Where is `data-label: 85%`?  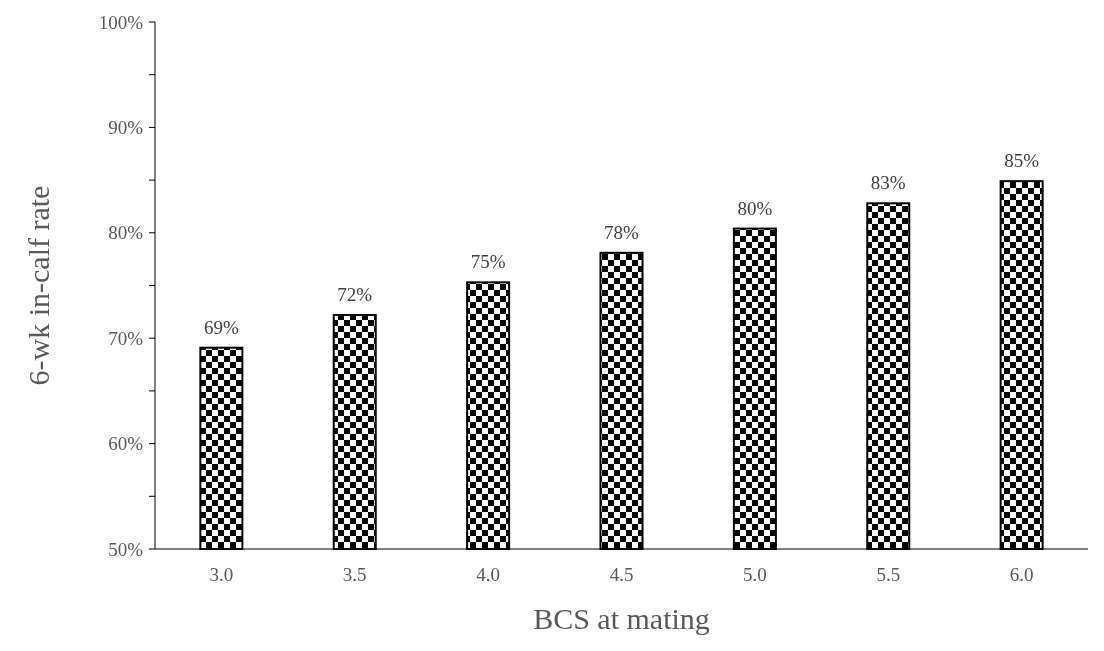 data-label: 85% is located at coordinates (1022, 161).